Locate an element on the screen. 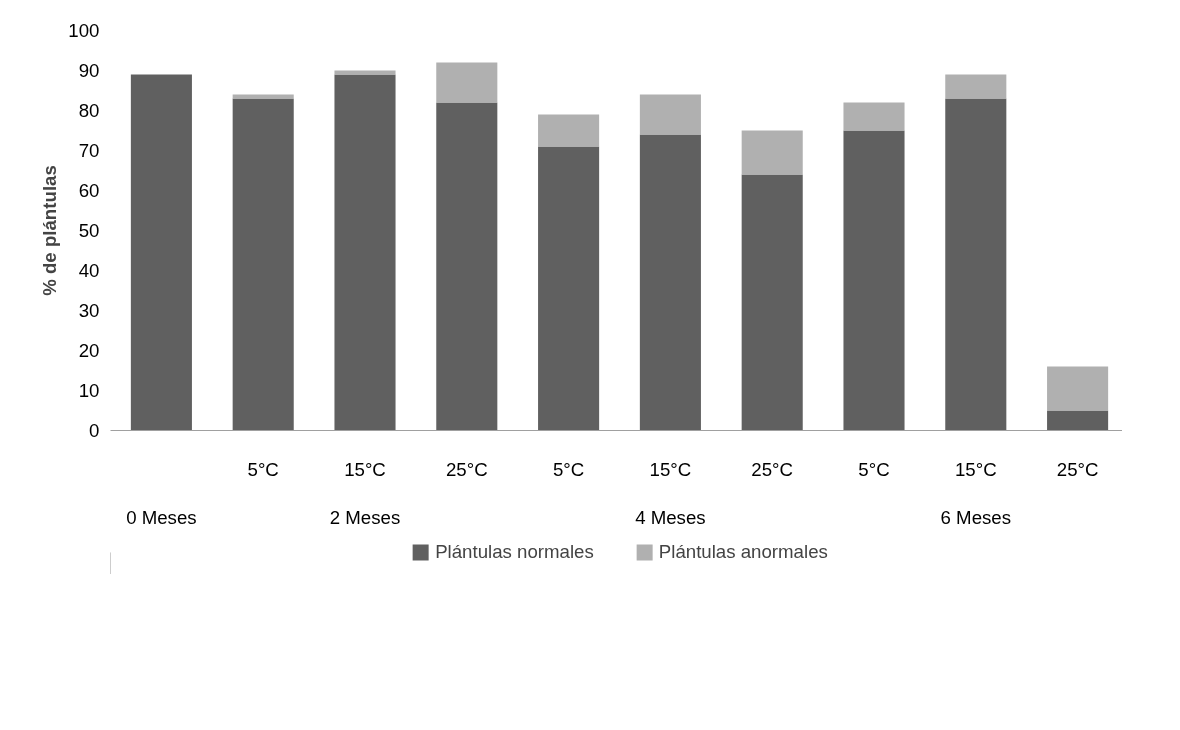  y-axis-title: % de plántulas is located at coordinates (50, 230).